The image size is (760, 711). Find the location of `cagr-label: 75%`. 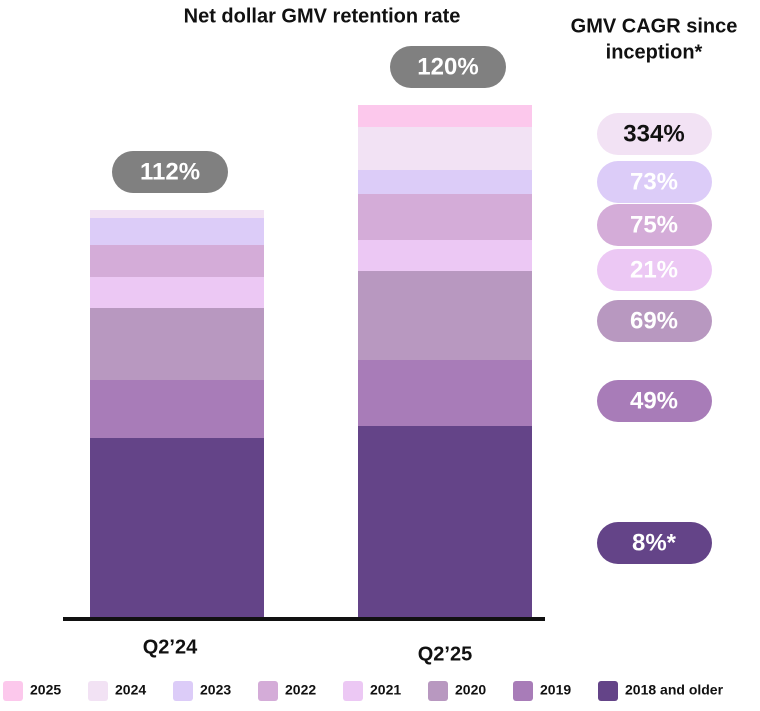

cagr-label: 75% is located at coordinates (654, 224).